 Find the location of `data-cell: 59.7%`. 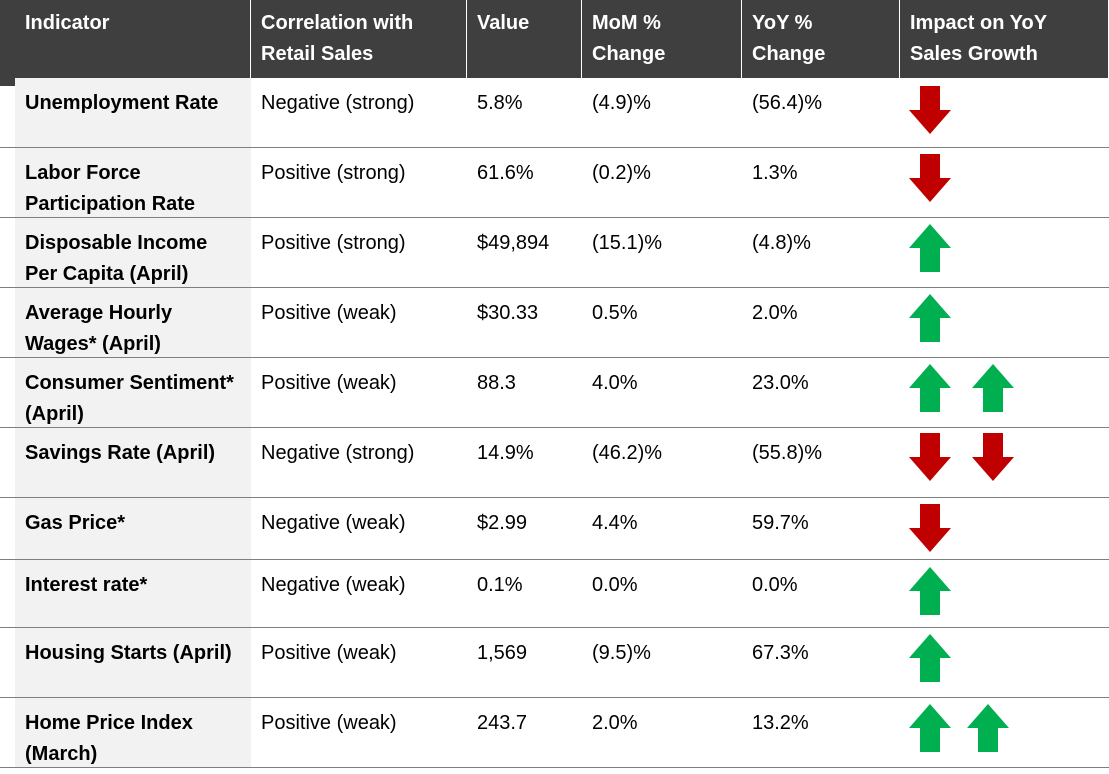

data-cell: 59.7% is located at coordinates (780, 523).